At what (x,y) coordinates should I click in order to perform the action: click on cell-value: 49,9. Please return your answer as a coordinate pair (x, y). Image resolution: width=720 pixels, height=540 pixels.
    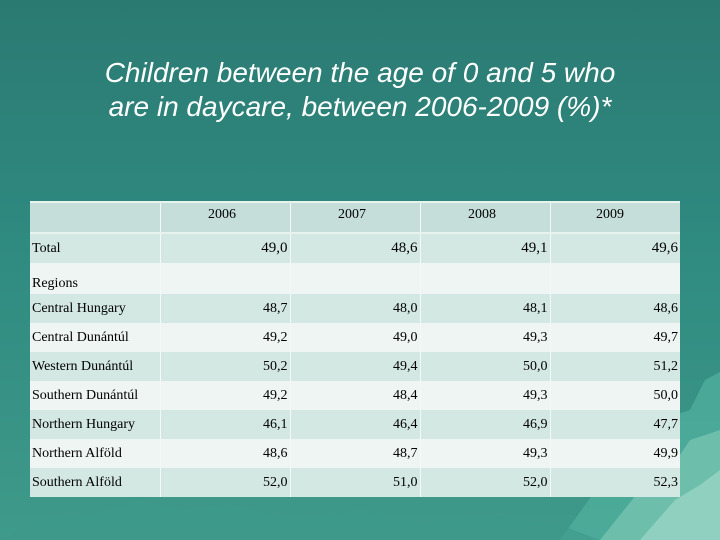
    Looking at the image, I should click on (614, 453).